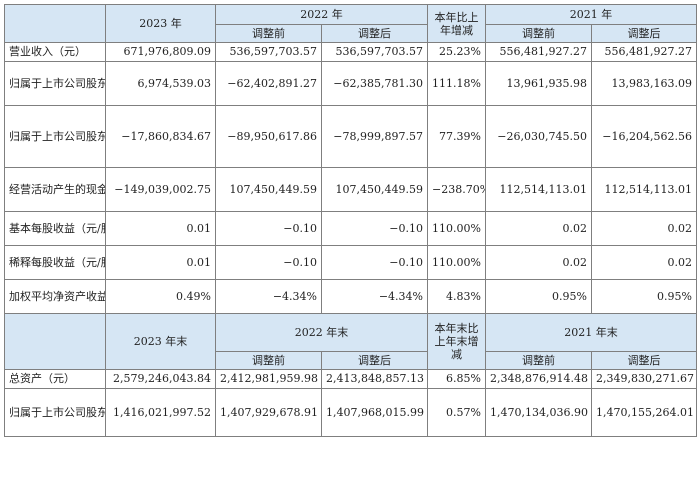 The image size is (700, 495). I want to click on cell-2021-before: 556,481,927.27, so click(538, 52).